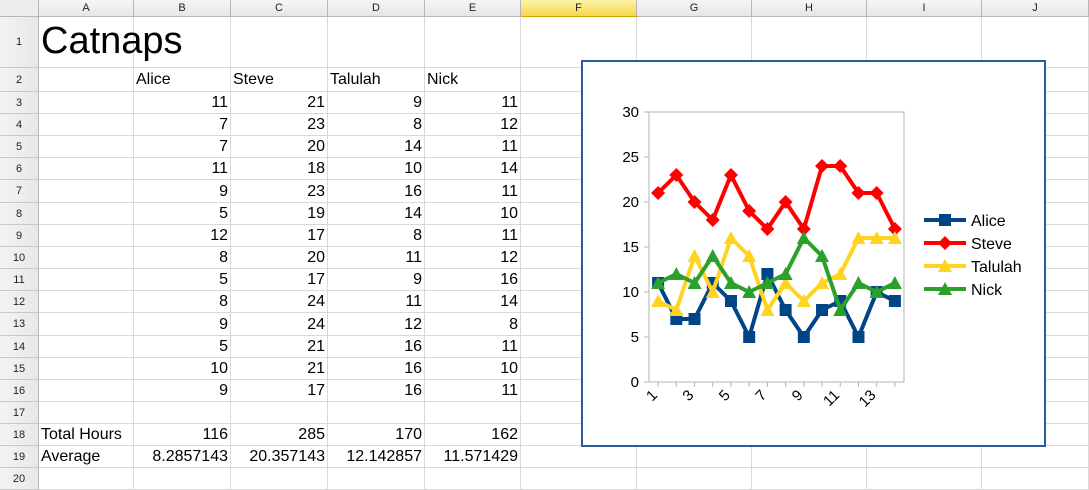 Image resolution: width=1089 pixels, height=490 pixels. Describe the element at coordinates (473, 80) in the screenshot. I see `header-nick: Nick` at that location.